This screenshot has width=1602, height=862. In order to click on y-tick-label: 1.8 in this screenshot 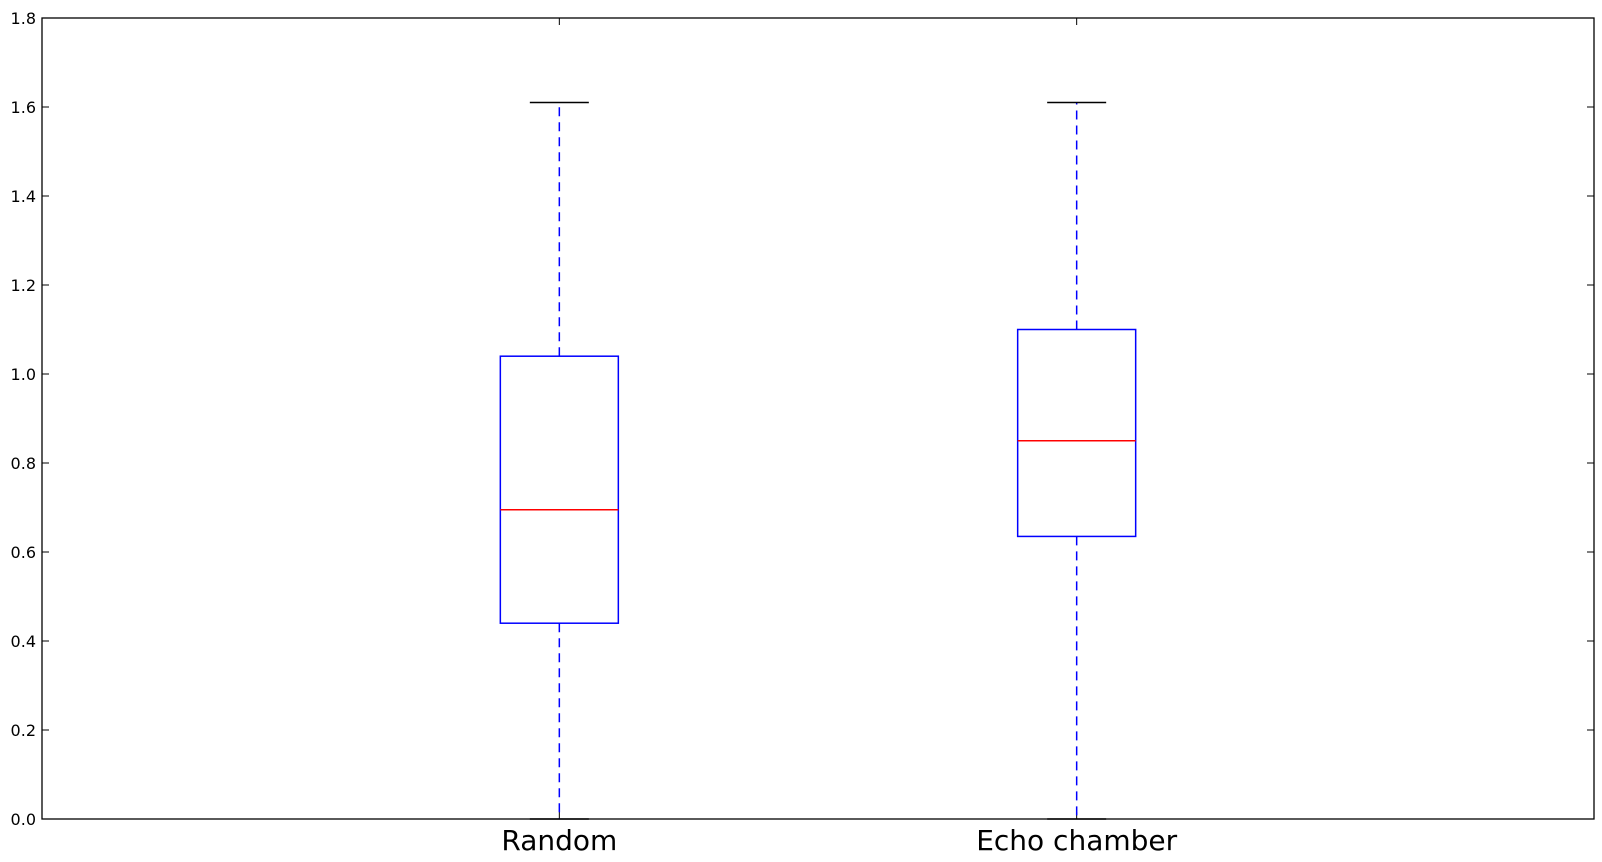, I will do `click(23, 18)`.